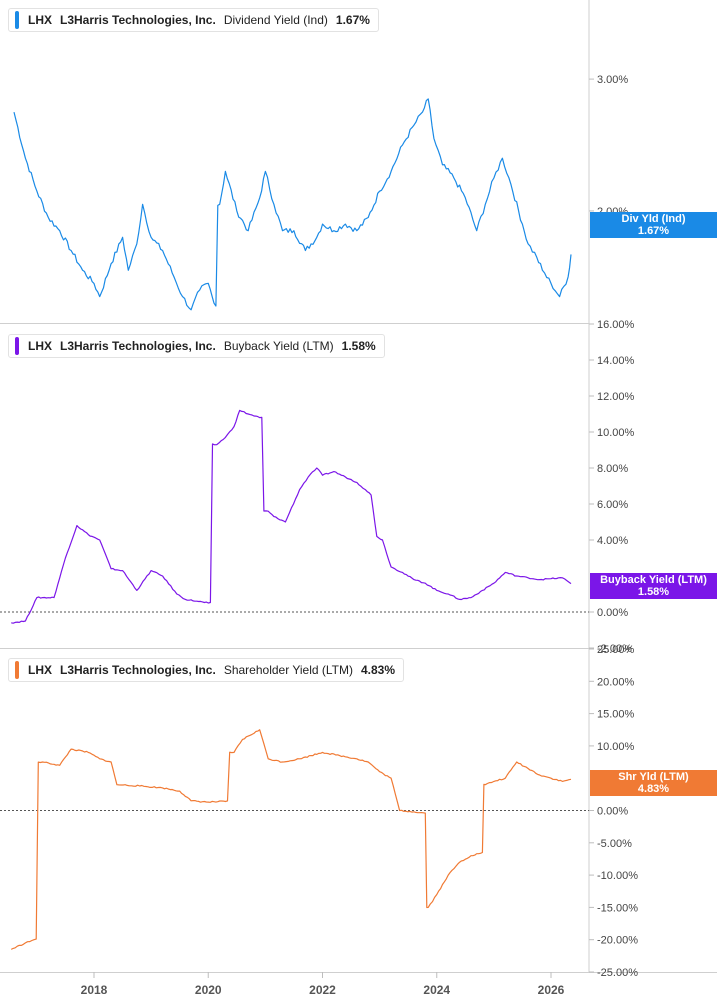 This screenshot has width=717, height=1005. I want to click on tag-value: 1.58%, so click(653, 592).